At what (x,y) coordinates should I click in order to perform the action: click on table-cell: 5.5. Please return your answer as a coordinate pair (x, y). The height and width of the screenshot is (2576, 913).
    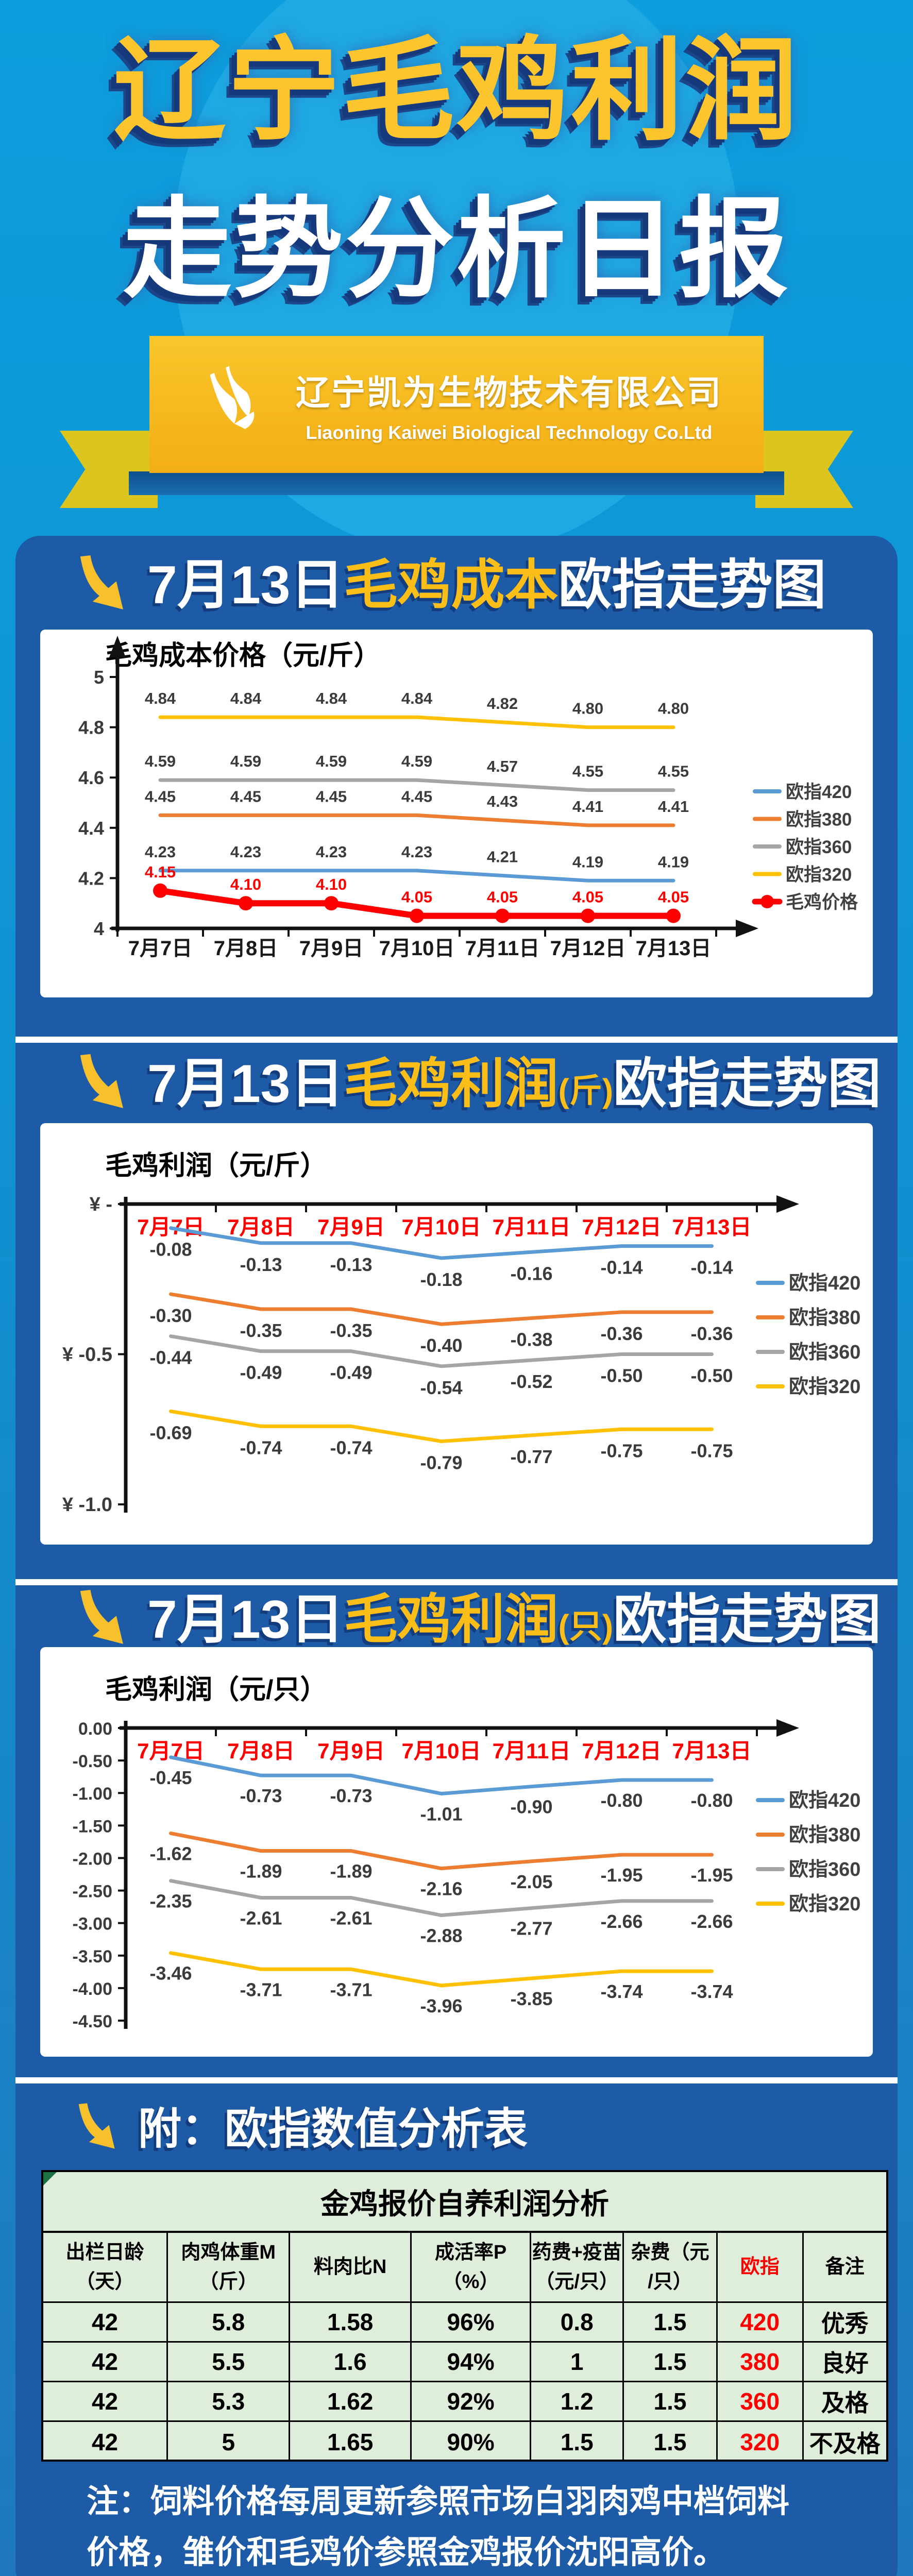
    Looking at the image, I should click on (230, 2362).